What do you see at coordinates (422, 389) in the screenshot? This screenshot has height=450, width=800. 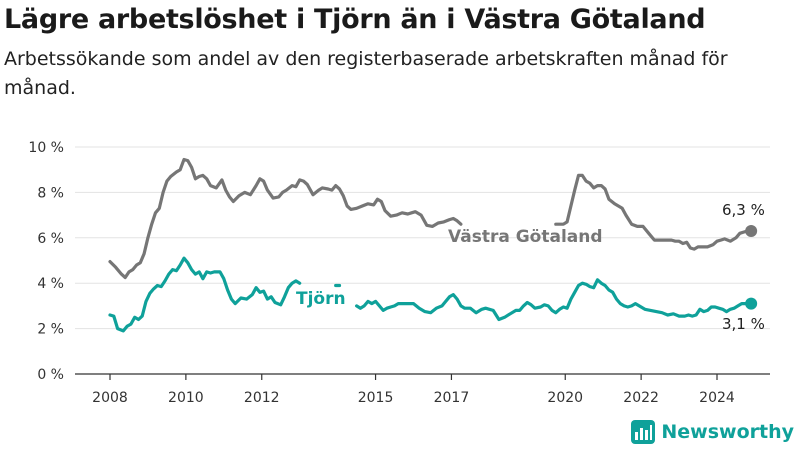 I see `x-axis: 2008 2010 2012 2015 2017 2020 2022 2024` at bounding box center [422, 389].